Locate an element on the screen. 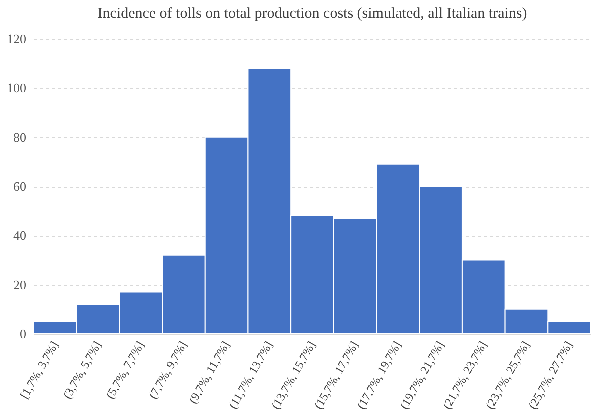 Image resolution: width=592 pixels, height=415 pixels. y-tick-label: 40 is located at coordinates (20, 236).